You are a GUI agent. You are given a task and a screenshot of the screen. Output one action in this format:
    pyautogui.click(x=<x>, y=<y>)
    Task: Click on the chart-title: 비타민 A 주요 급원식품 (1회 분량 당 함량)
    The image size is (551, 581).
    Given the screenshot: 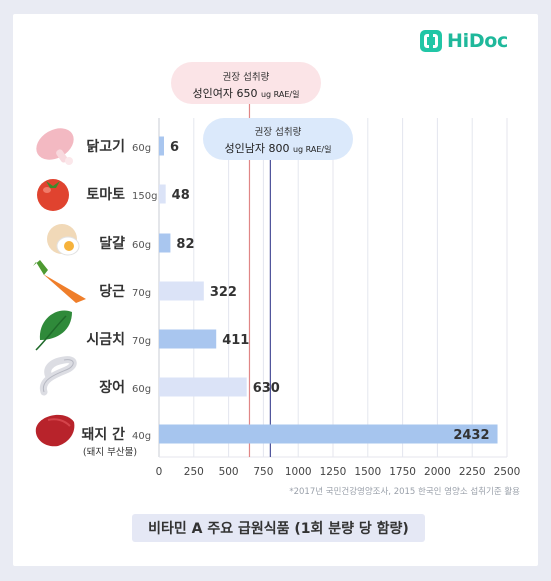 What is the action you would take?
    pyautogui.click(x=278, y=528)
    